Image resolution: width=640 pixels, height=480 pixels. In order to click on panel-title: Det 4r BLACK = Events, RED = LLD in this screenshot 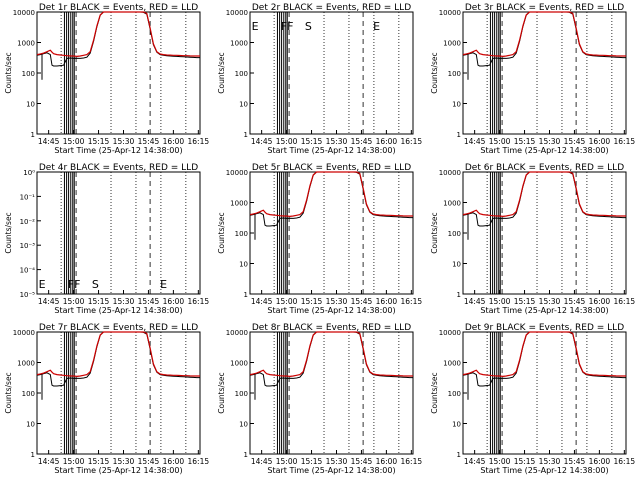, I will do `click(118, 168)`.